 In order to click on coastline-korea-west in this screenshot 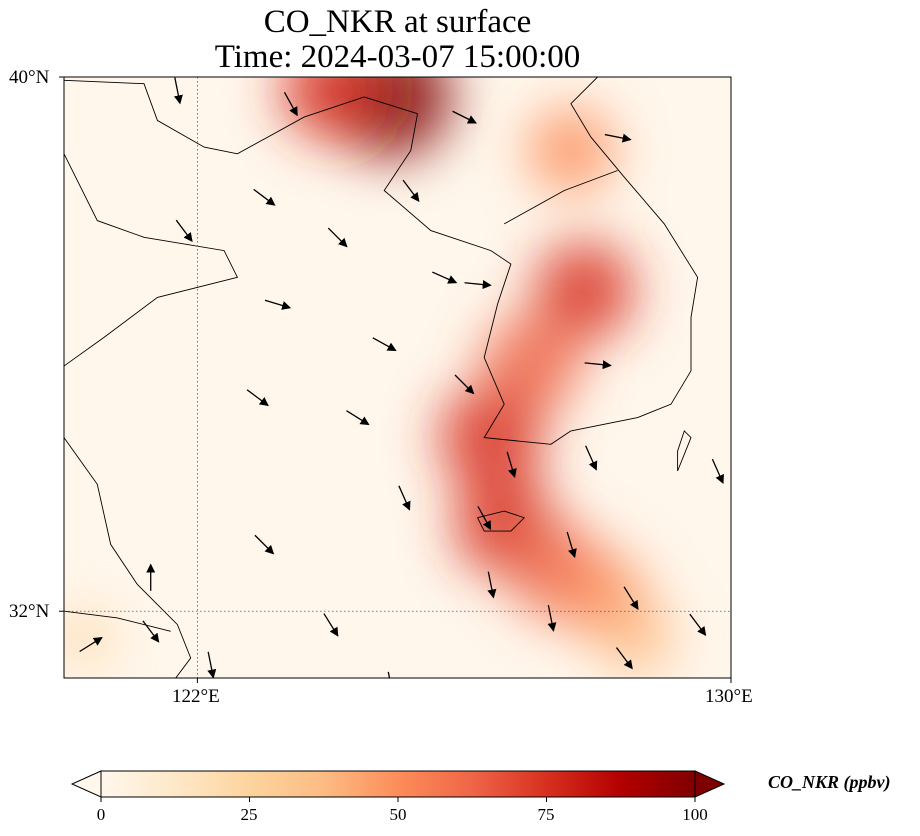, I will do `click(477, 279)`.